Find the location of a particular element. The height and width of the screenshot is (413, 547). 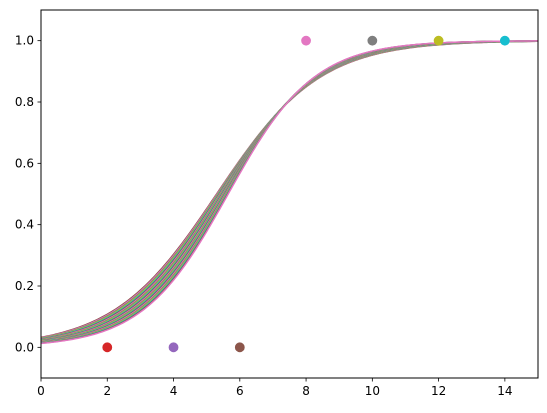

y-tick-label: 0.0 is located at coordinates (24, 347).